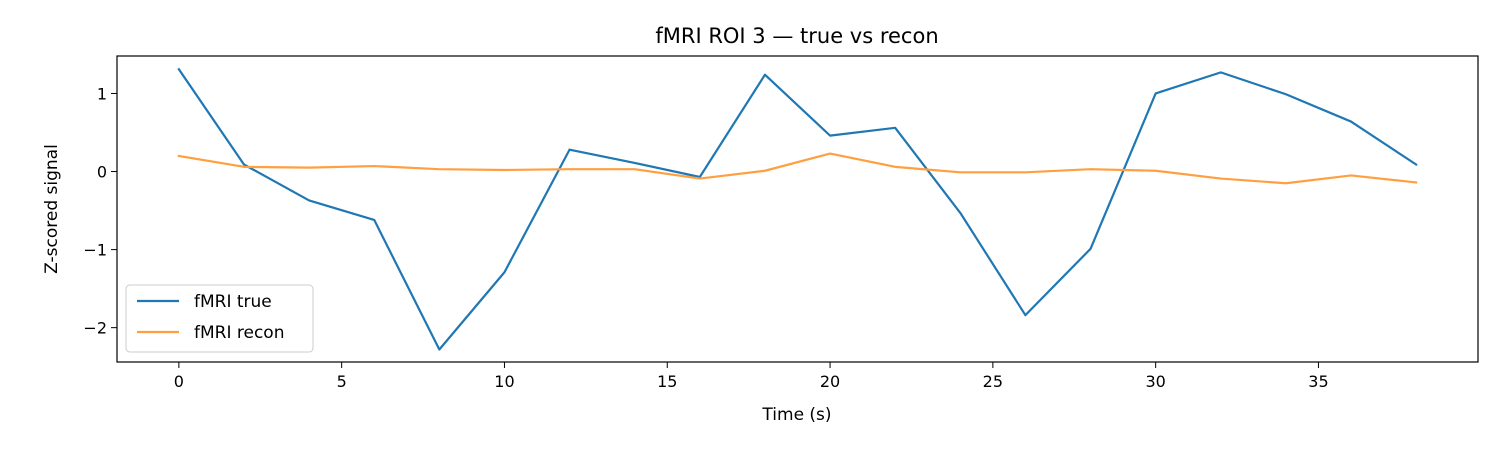 The height and width of the screenshot is (450, 1500). Describe the element at coordinates (233, 302) in the screenshot. I see `legend-label-true: fMRI true` at that location.